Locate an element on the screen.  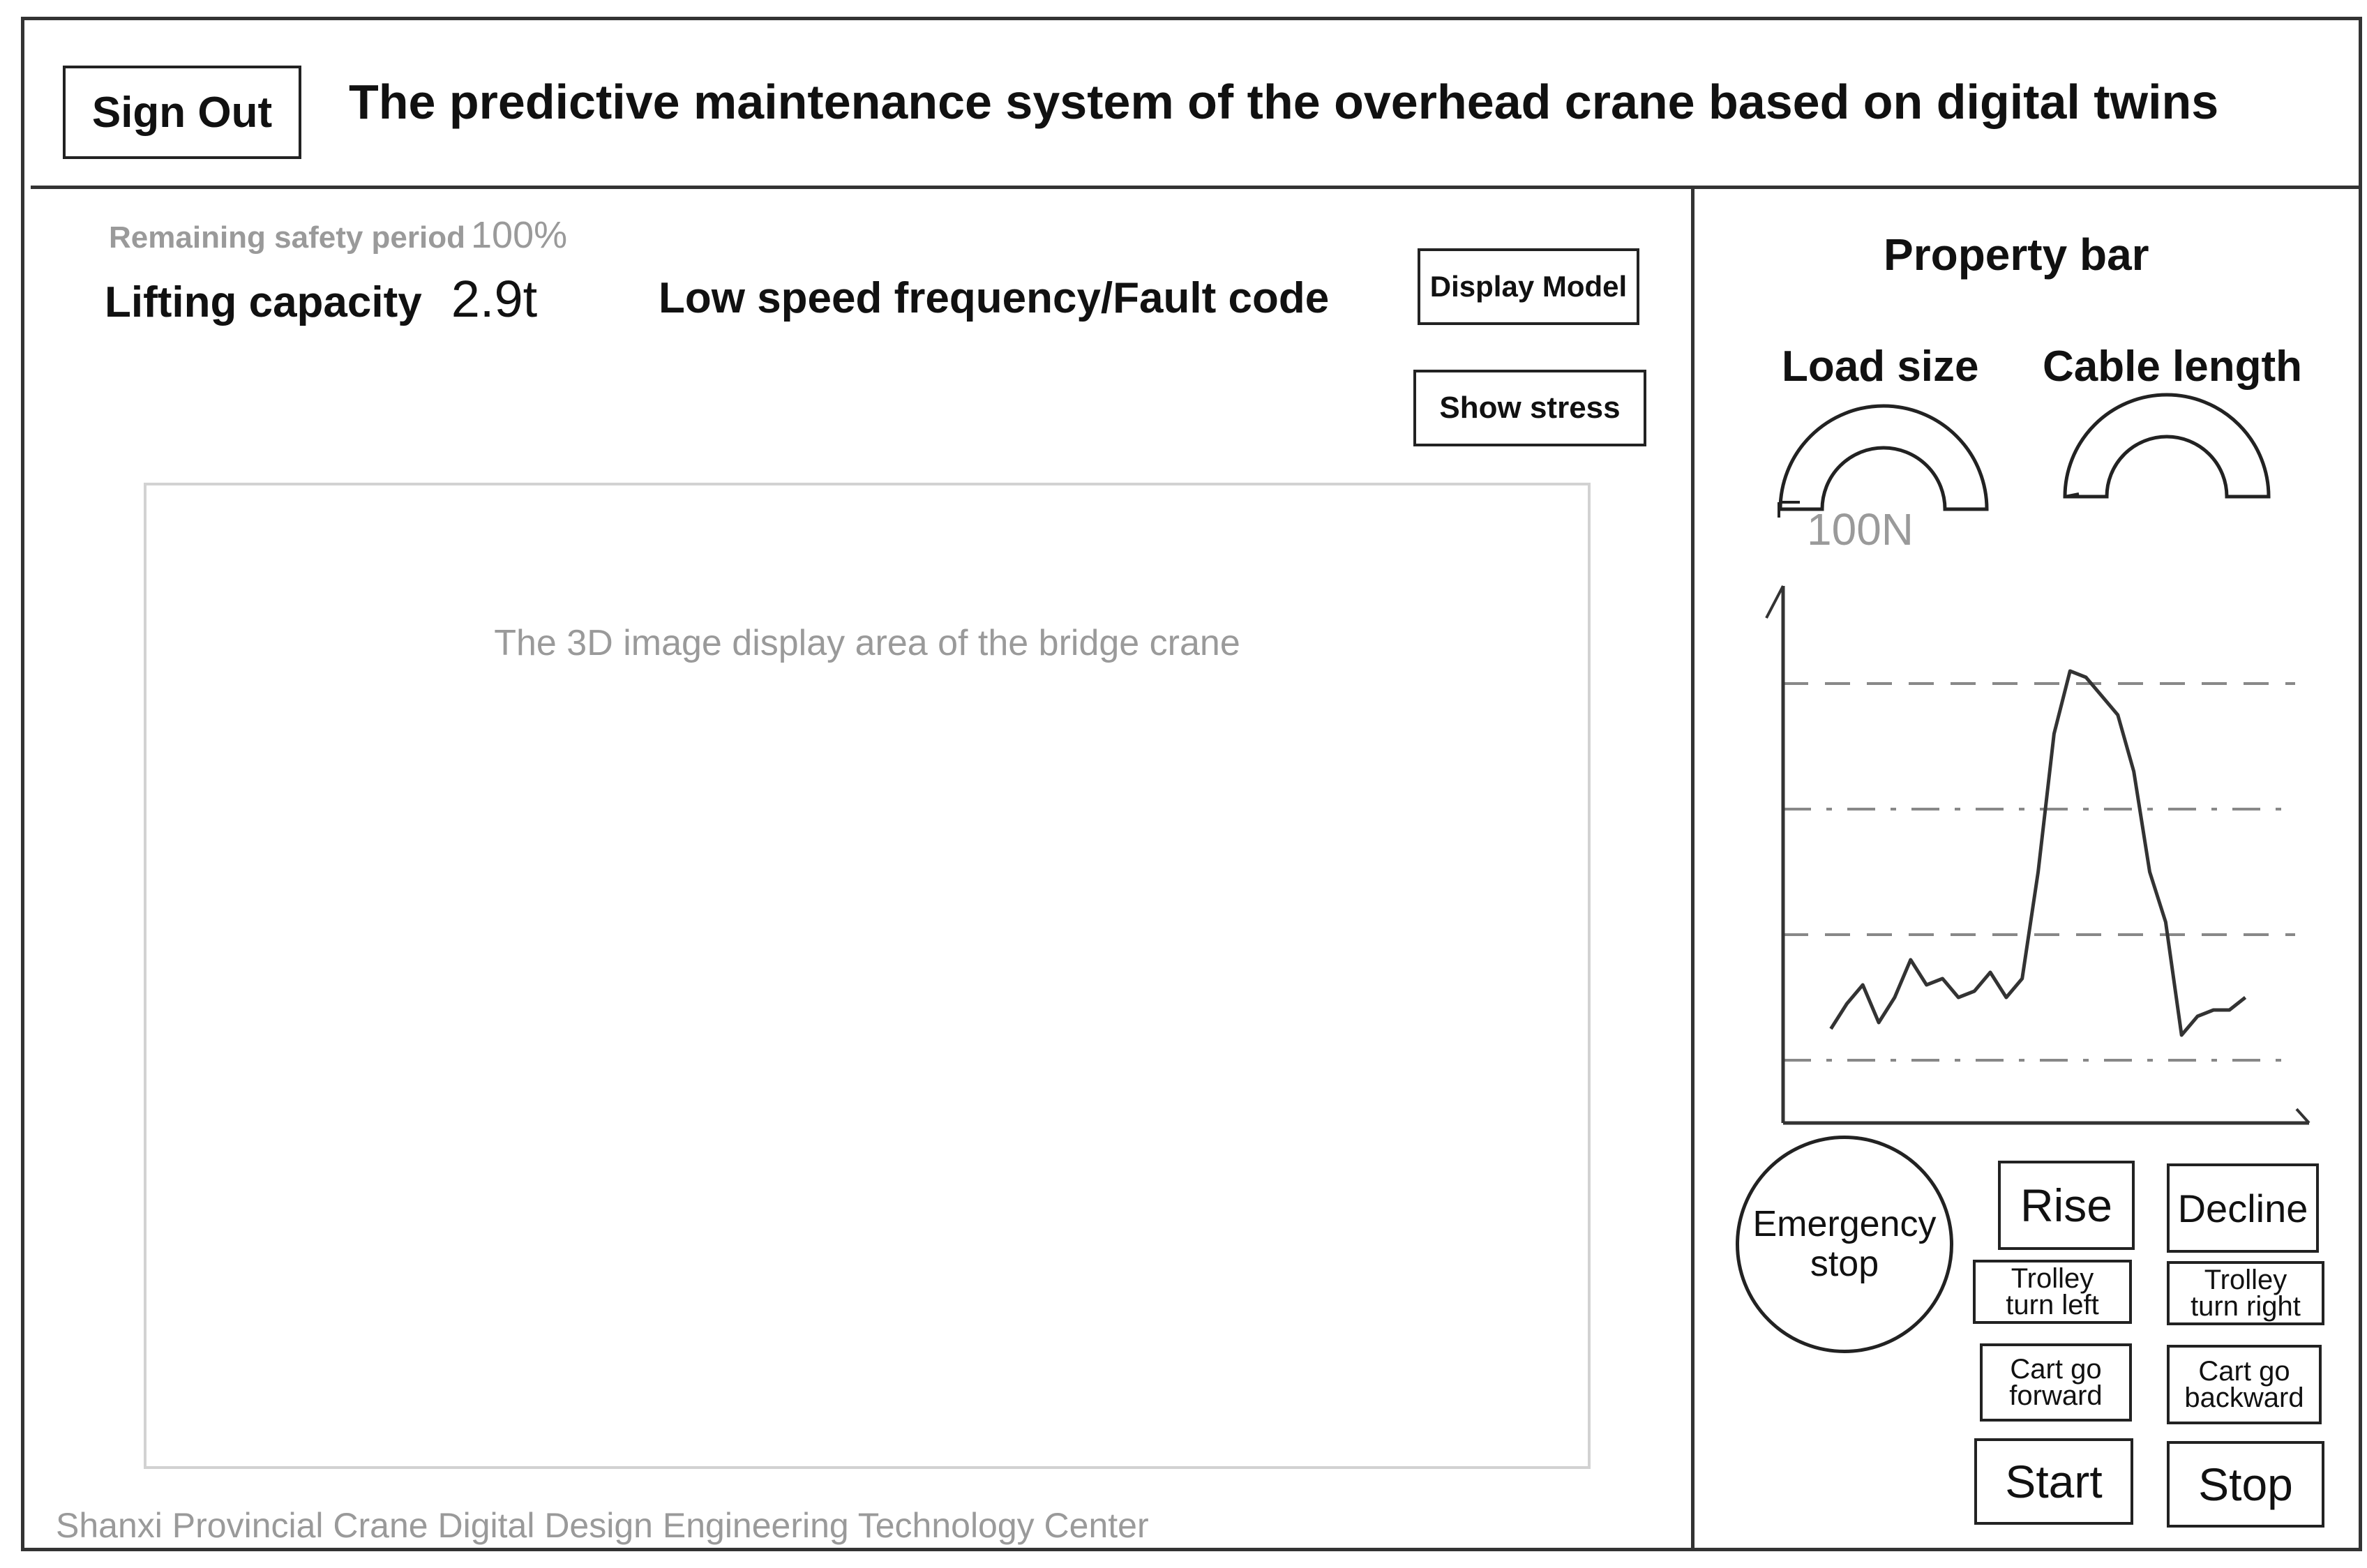
property-bar-title: Property bar is located at coordinates (2016, 254).